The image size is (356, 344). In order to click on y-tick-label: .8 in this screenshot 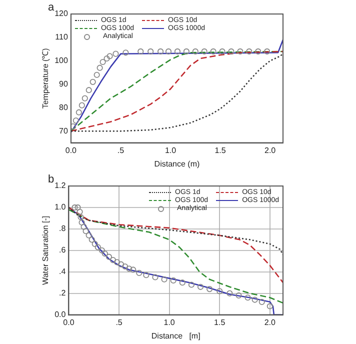, I will do `click(62, 229)`.